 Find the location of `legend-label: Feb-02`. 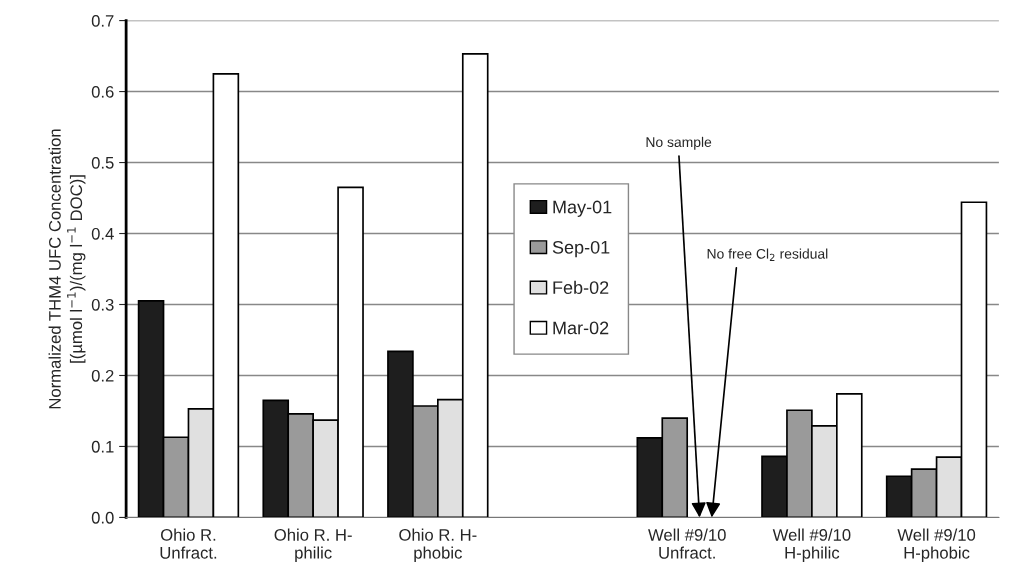

legend-label: Feb-02 is located at coordinates (581, 287).